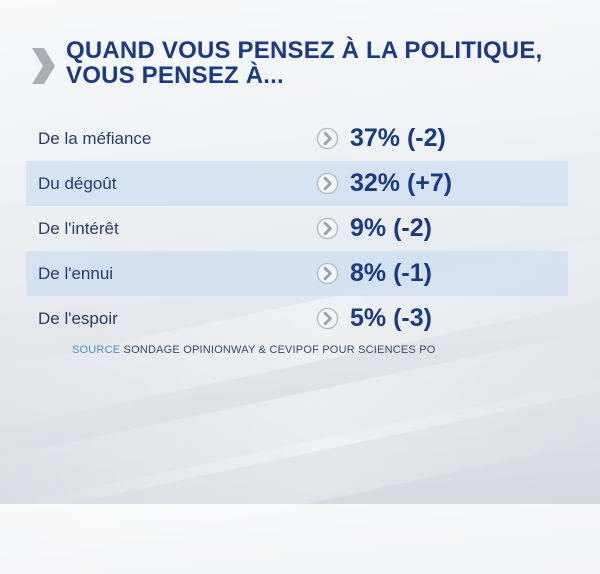  I want to click on chevron-logo-icon, so click(43, 66).